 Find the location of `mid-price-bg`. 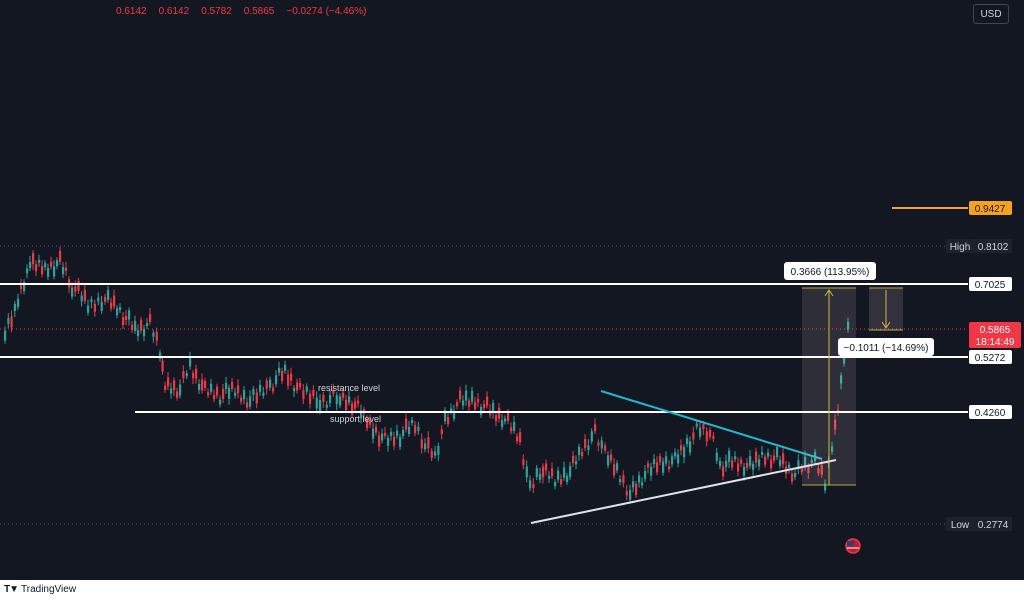

mid-price-bg is located at coordinates (990, 357).